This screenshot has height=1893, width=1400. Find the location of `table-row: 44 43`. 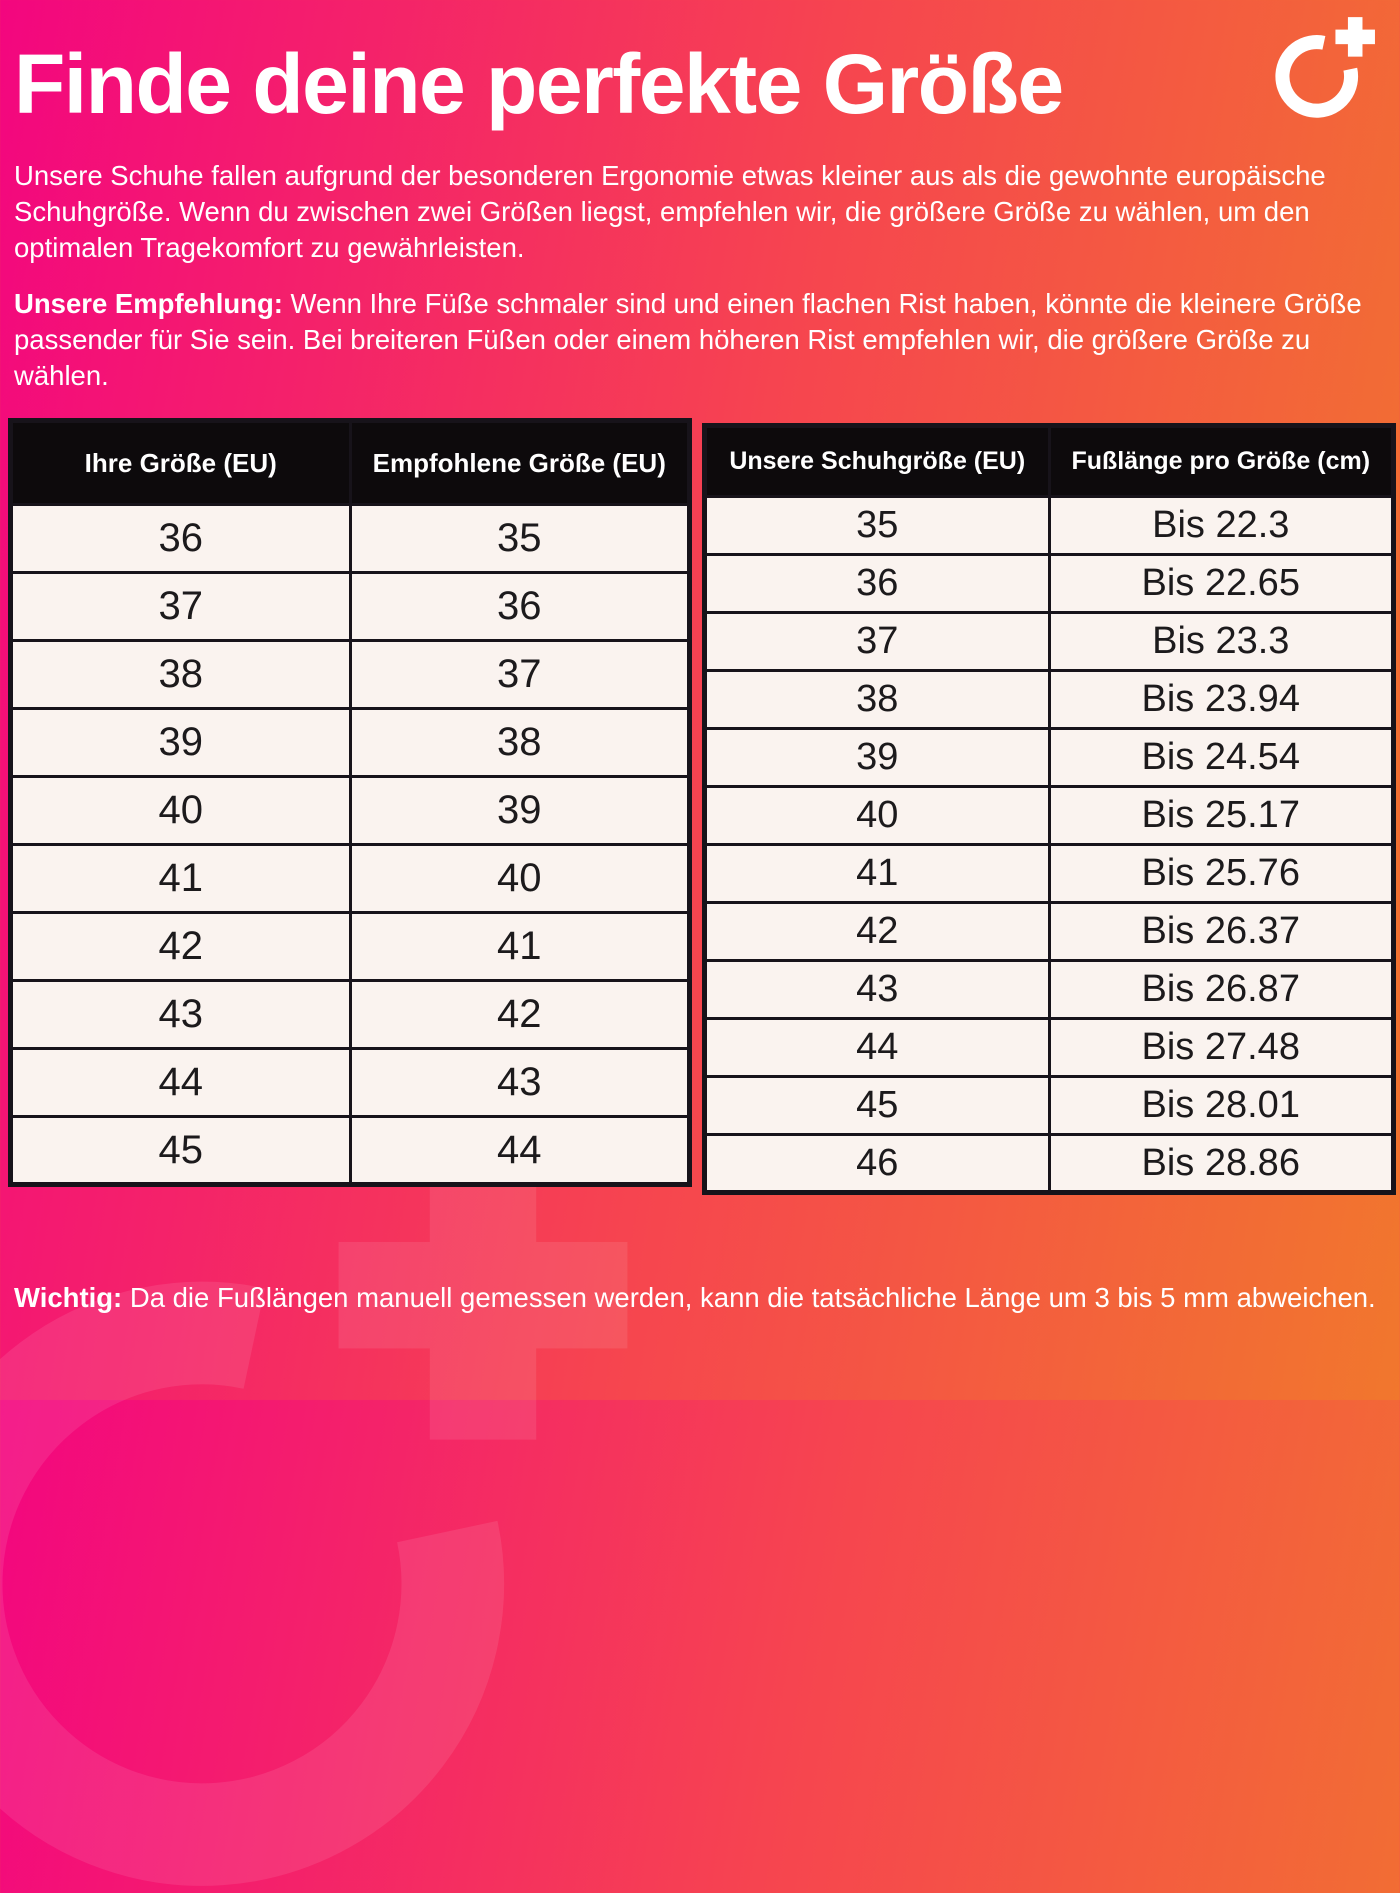

table-row: 44 43 is located at coordinates (350, 1082).